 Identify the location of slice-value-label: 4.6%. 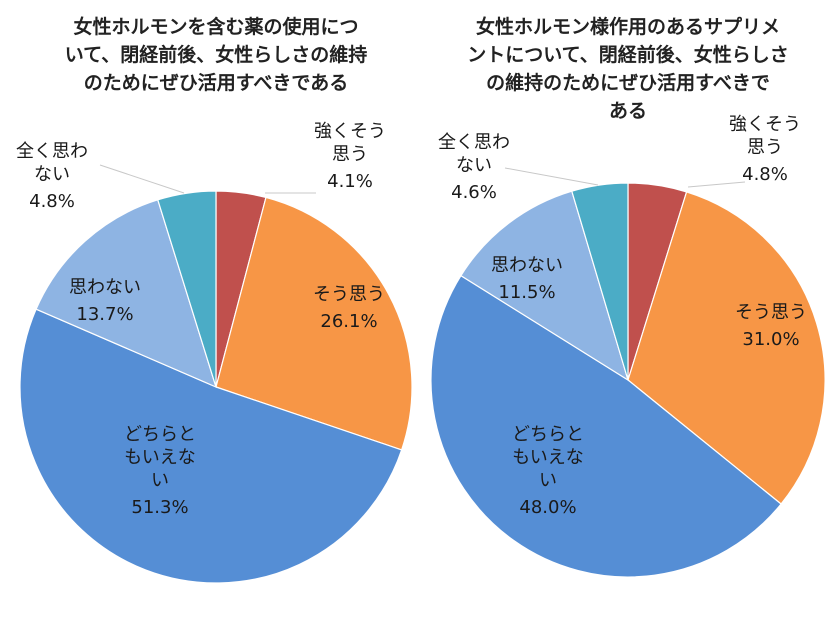
(474, 192).